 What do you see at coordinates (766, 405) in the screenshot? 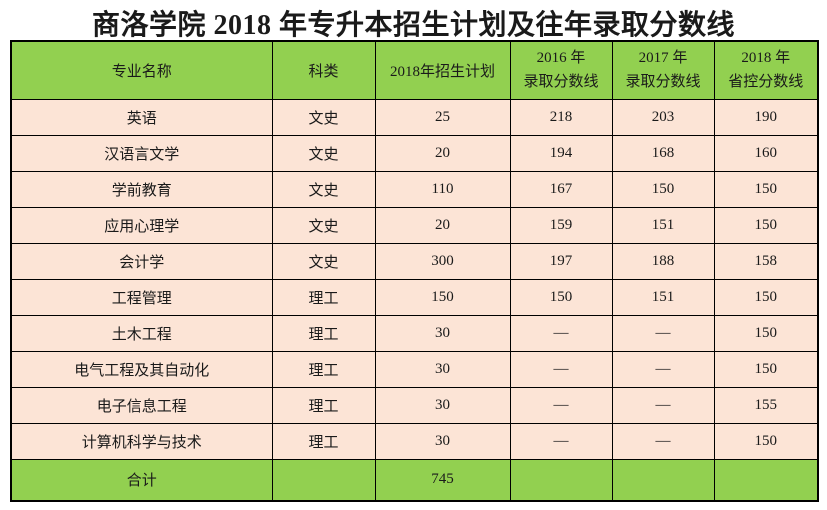
I see `control-2018-cell: 155` at bounding box center [766, 405].